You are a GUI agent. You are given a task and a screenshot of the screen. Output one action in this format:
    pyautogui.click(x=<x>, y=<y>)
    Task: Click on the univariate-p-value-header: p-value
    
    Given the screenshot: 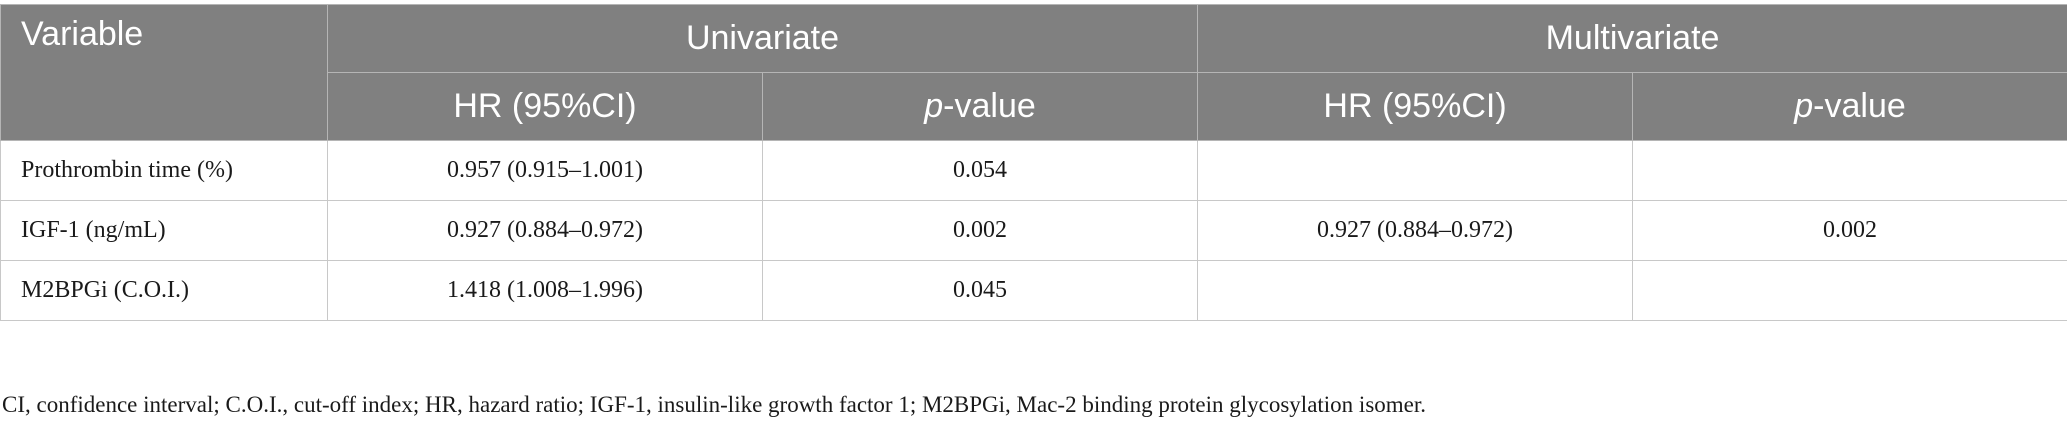 What is the action you would take?
    pyautogui.click(x=980, y=106)
    